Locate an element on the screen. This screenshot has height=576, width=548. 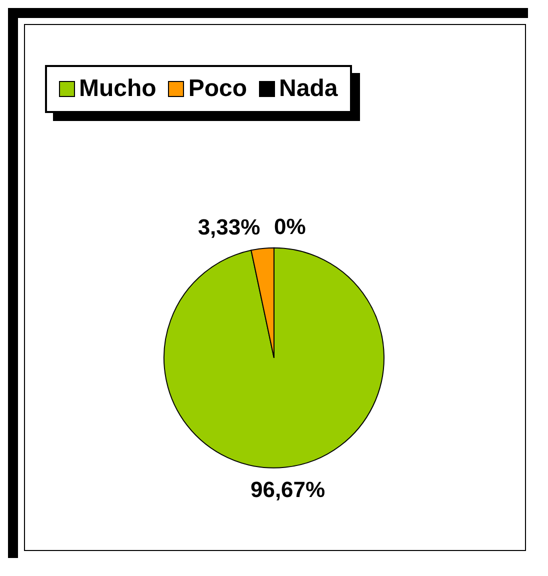
data-label: 96,67% is located at coordinates (288, 489).